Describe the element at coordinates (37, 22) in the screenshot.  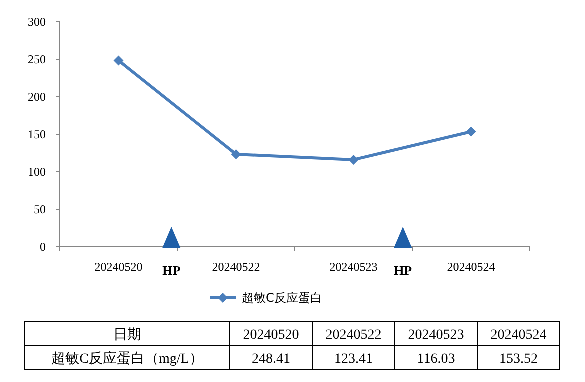
I see `y-tick-label: 300` at that location.